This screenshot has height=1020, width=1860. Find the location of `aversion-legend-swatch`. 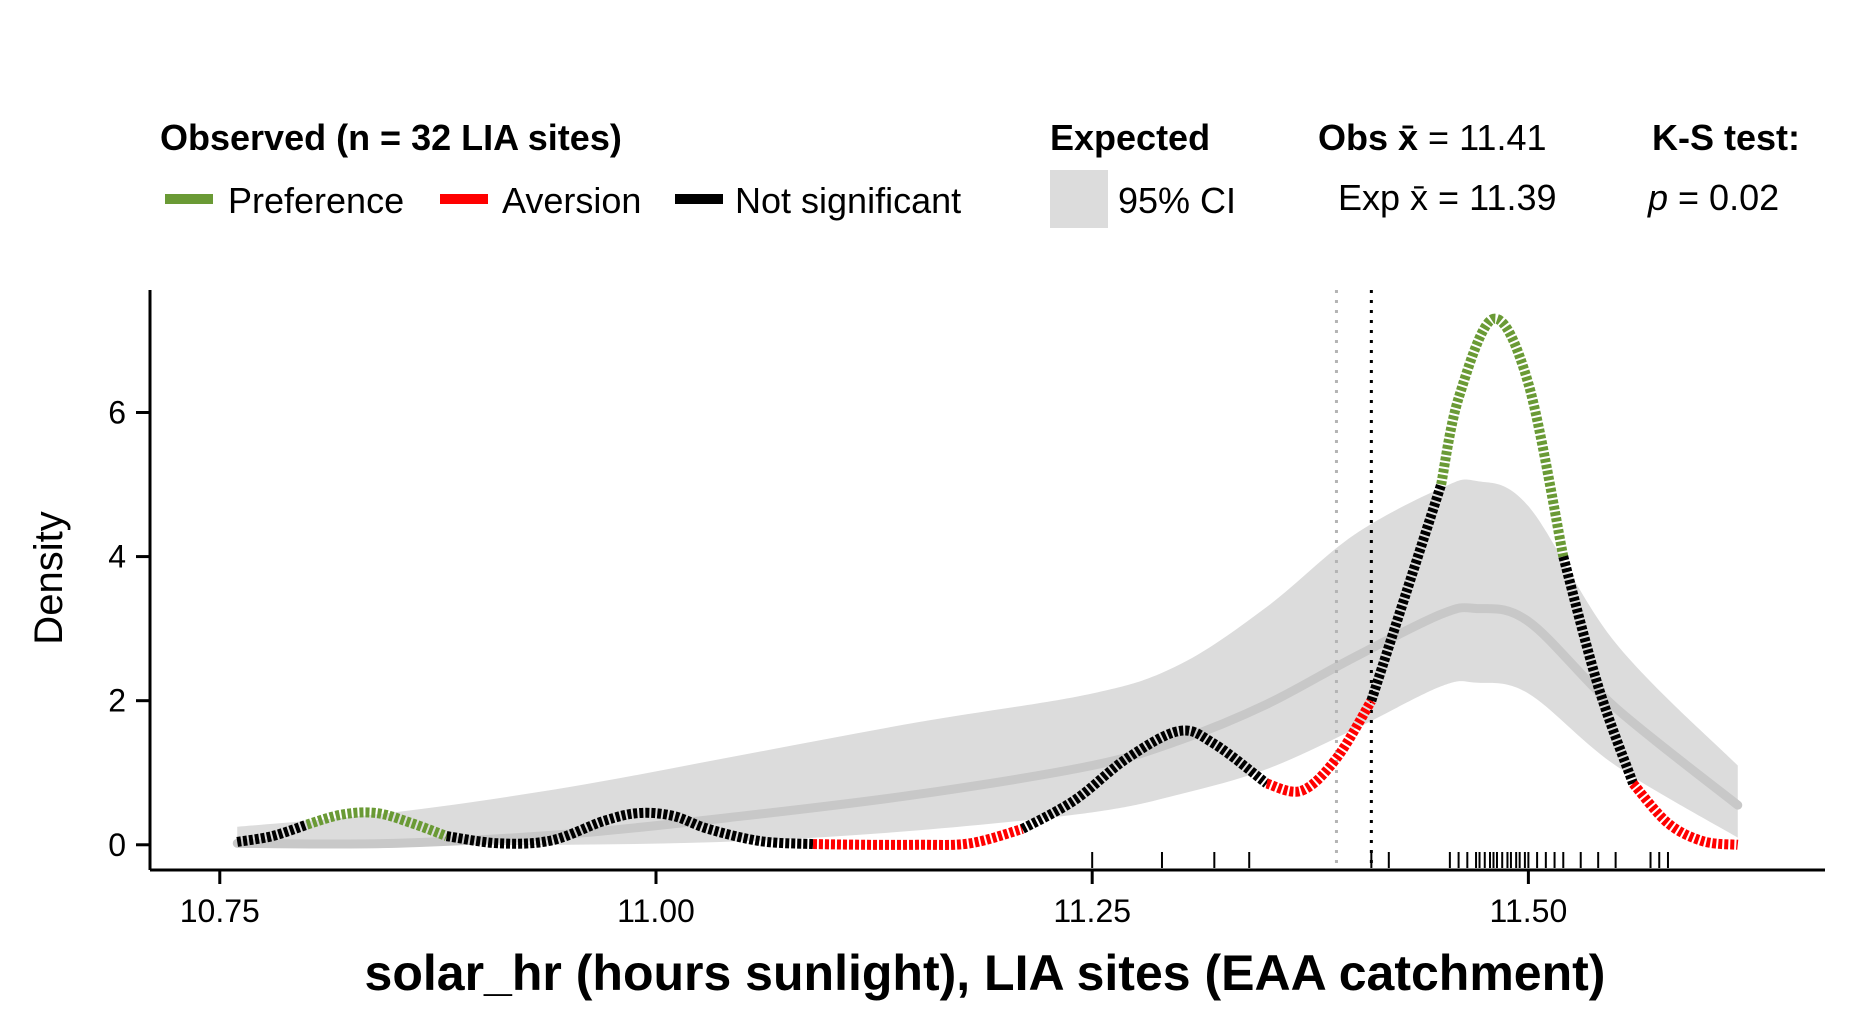

aversion-legend-swatch is located at coordinates (464, 199).